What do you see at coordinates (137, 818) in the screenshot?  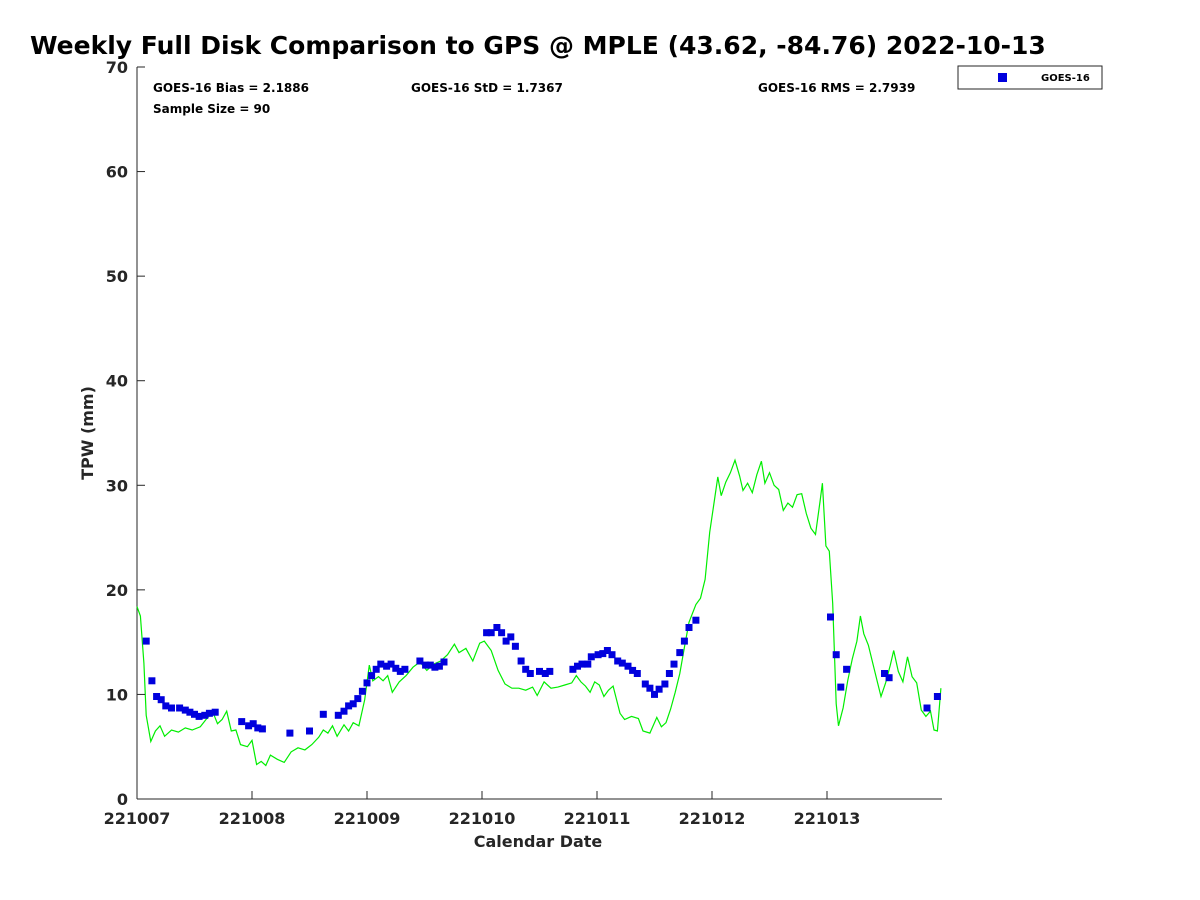 I see `x-tick-label: 221007` at bounding box center [137, 818].